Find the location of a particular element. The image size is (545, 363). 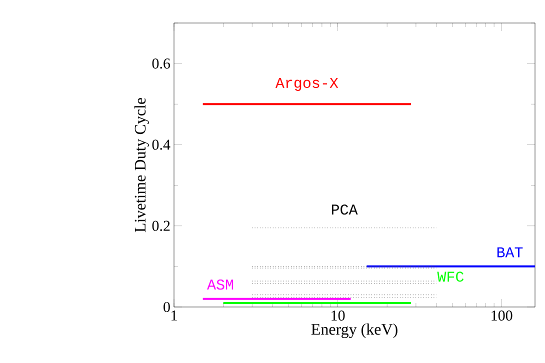

series-label: BAT is located at coordinates (510, 252).